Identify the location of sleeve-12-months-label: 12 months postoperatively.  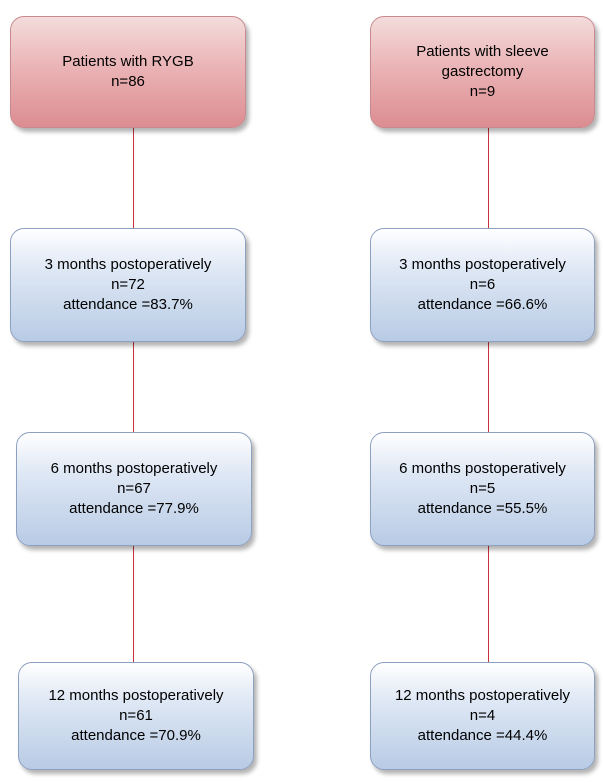
(482, 695).